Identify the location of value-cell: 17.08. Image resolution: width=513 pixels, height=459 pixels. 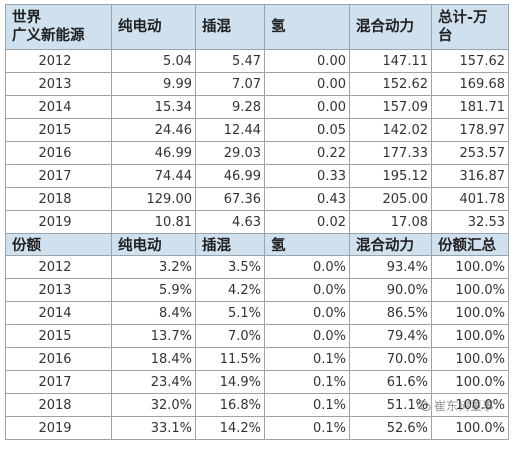
(390, 222).